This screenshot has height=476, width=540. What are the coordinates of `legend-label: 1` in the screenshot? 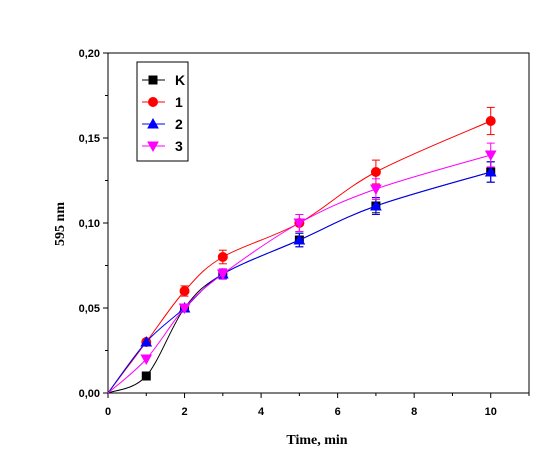 It's located at (179, 102).